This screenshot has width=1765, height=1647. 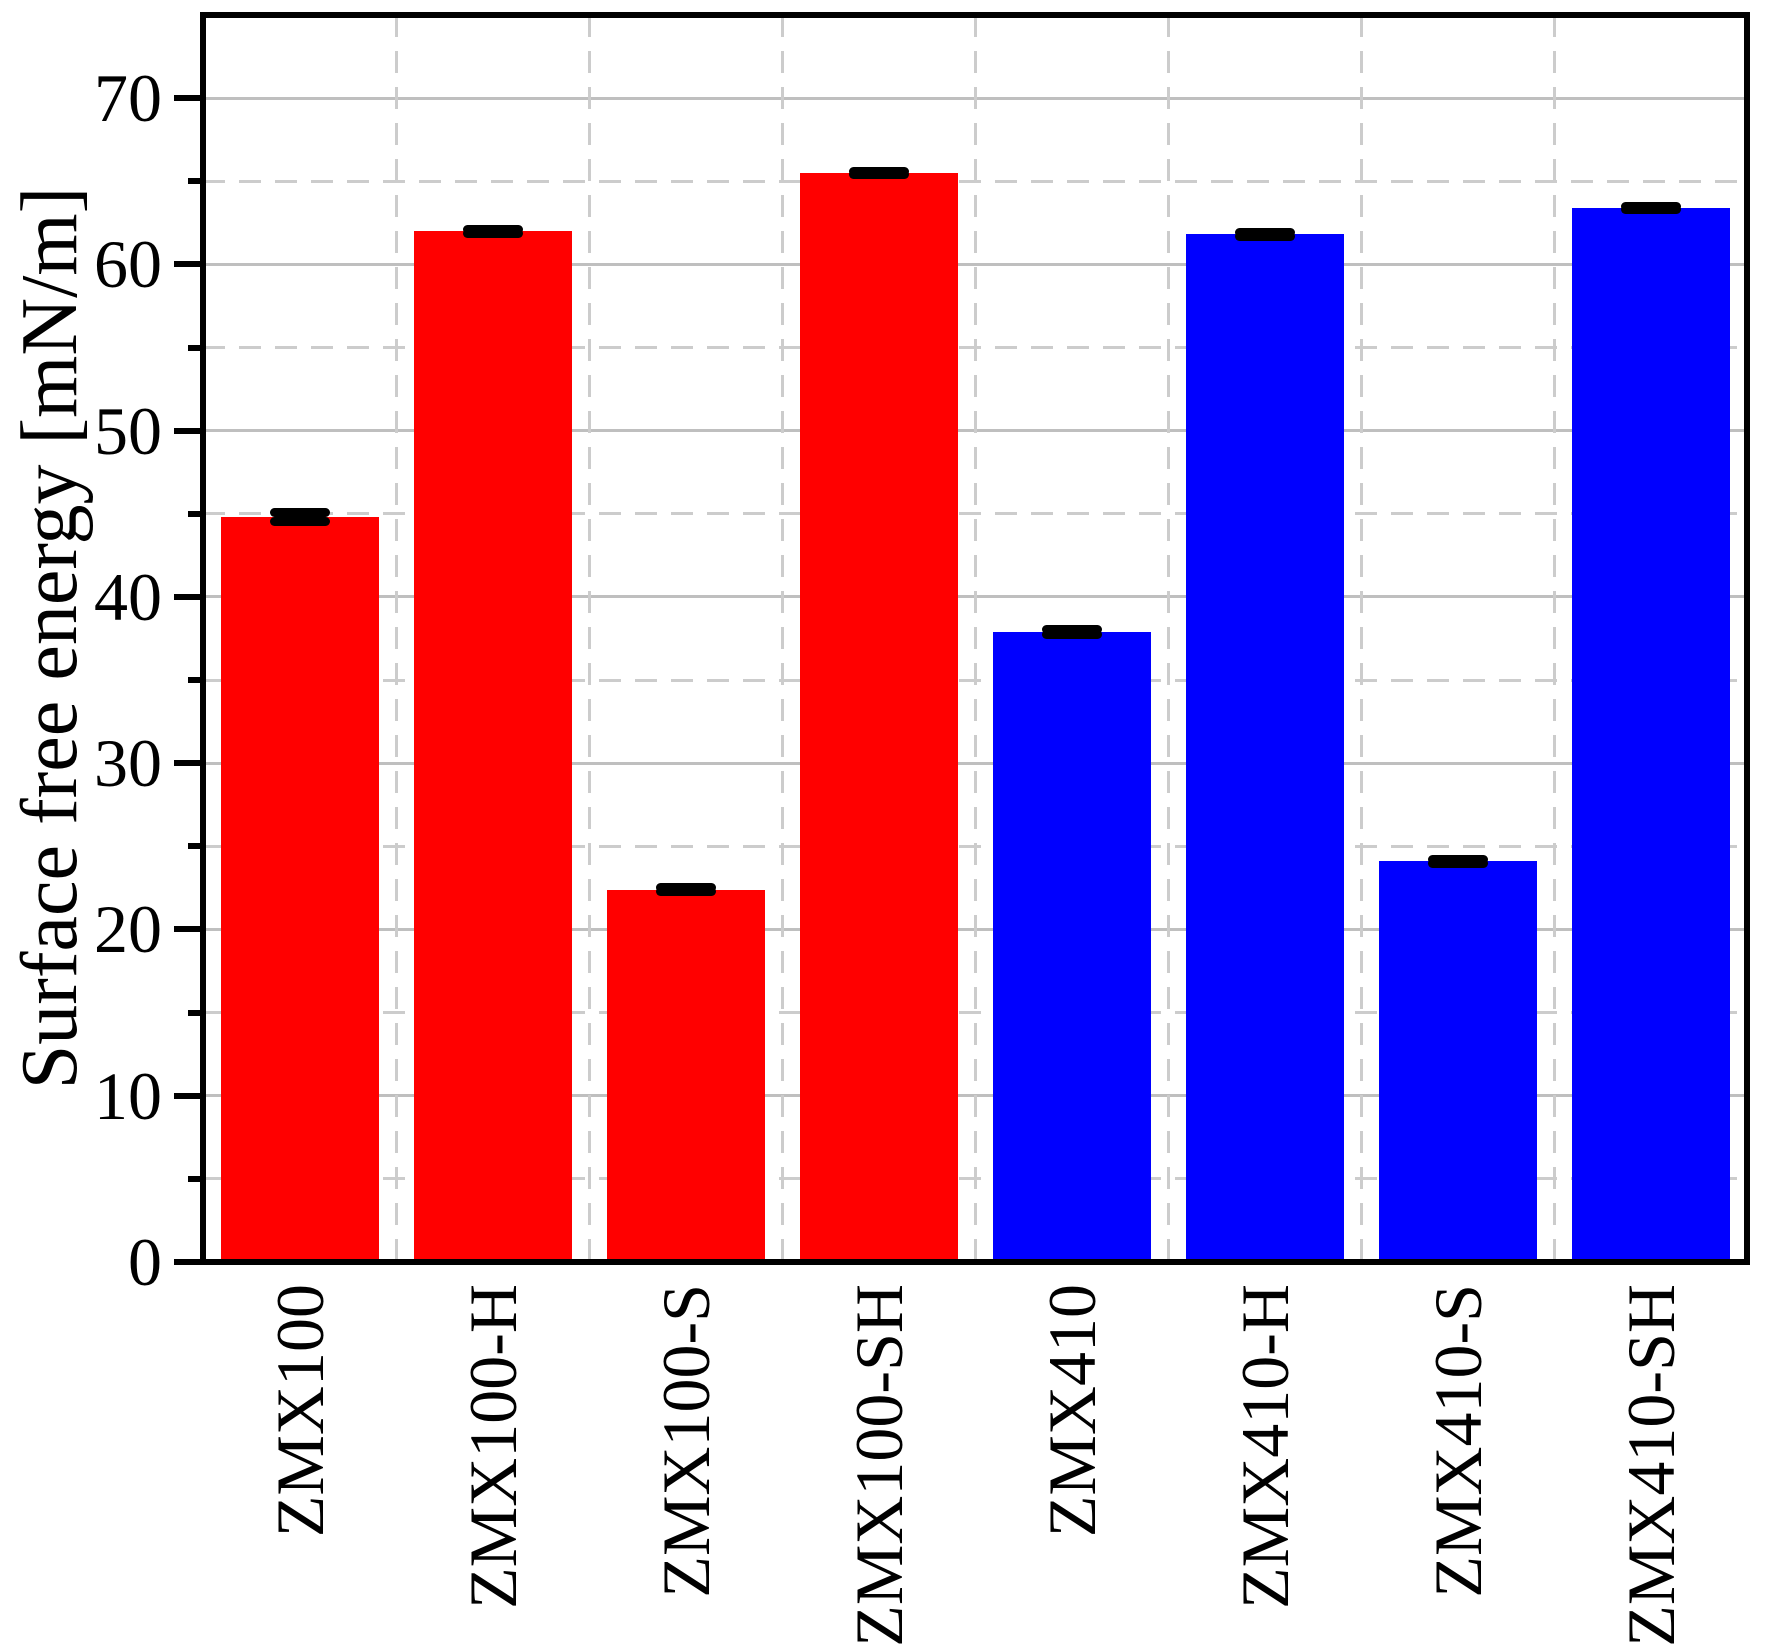 I want to click on bar-zmx100, so click(x=299, y=889).